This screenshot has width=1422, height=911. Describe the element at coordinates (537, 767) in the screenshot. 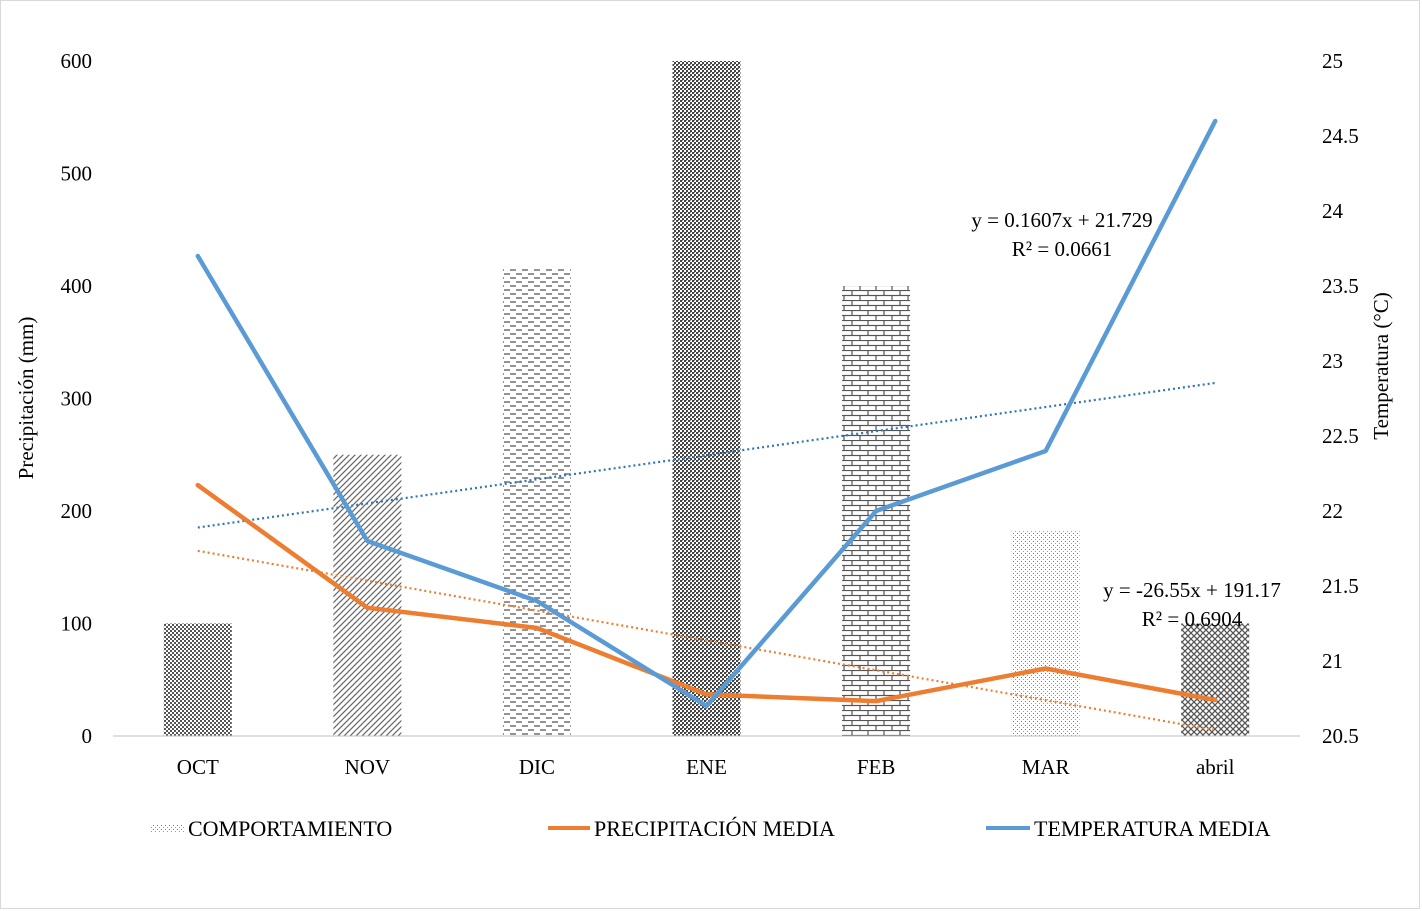

I see `x-tick-dic: DIC` at that location.